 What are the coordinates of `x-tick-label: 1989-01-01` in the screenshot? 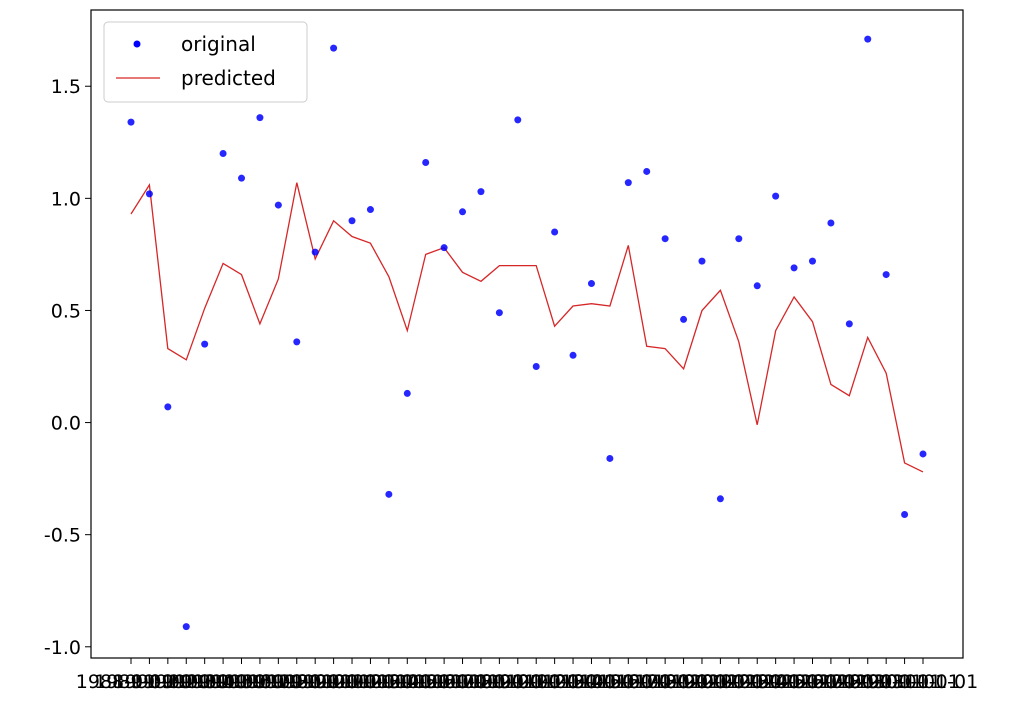 It's located at (149, 682).